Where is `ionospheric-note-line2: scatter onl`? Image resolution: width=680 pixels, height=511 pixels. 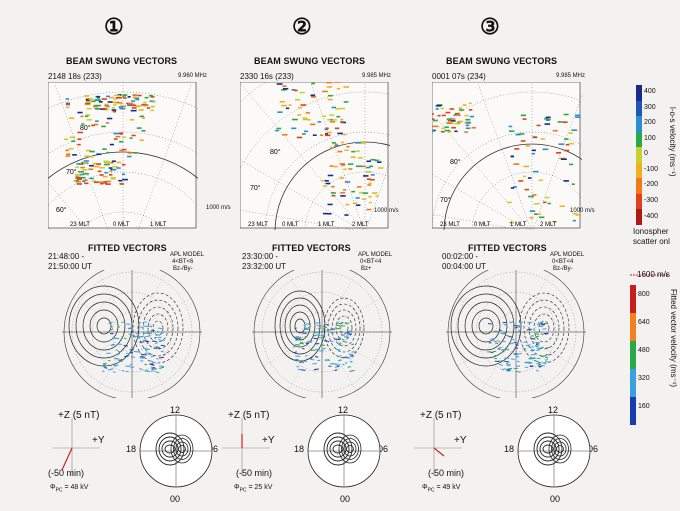
ionospheric-note-line2: scatter onl is located at coordinates (651, 241).